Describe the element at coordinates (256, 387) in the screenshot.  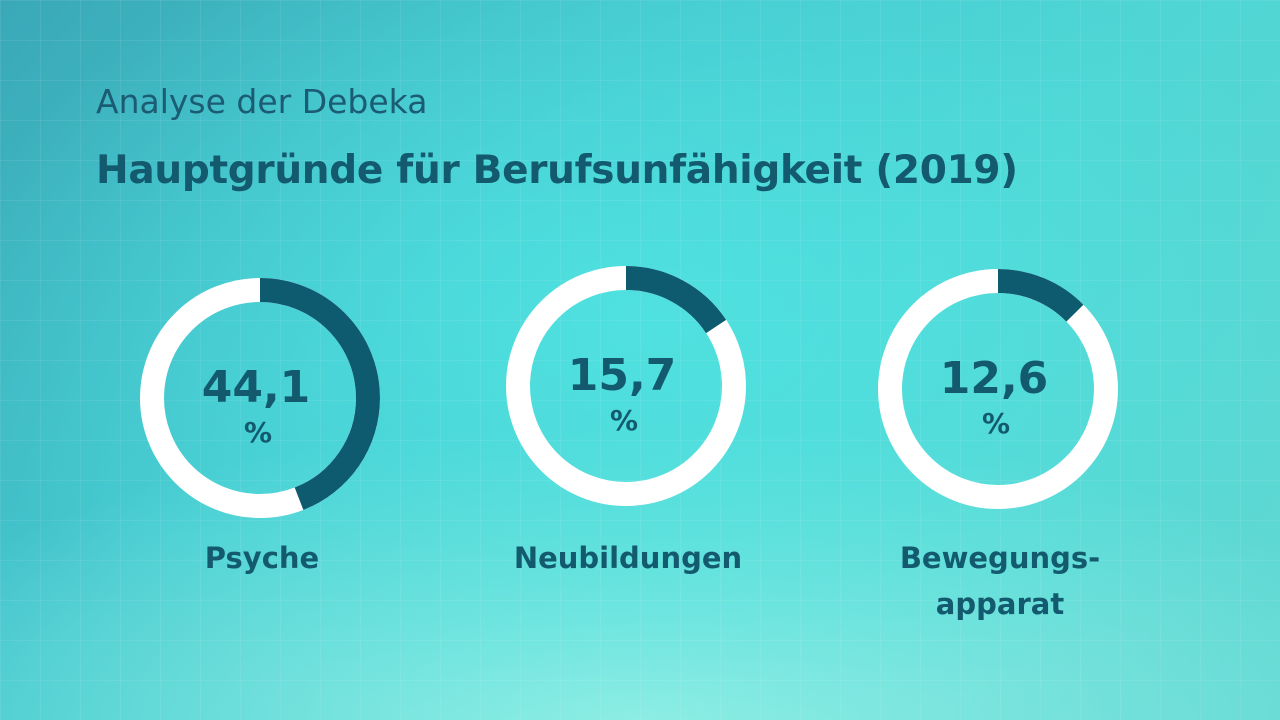
I see `value-label: 44,1` at that location.